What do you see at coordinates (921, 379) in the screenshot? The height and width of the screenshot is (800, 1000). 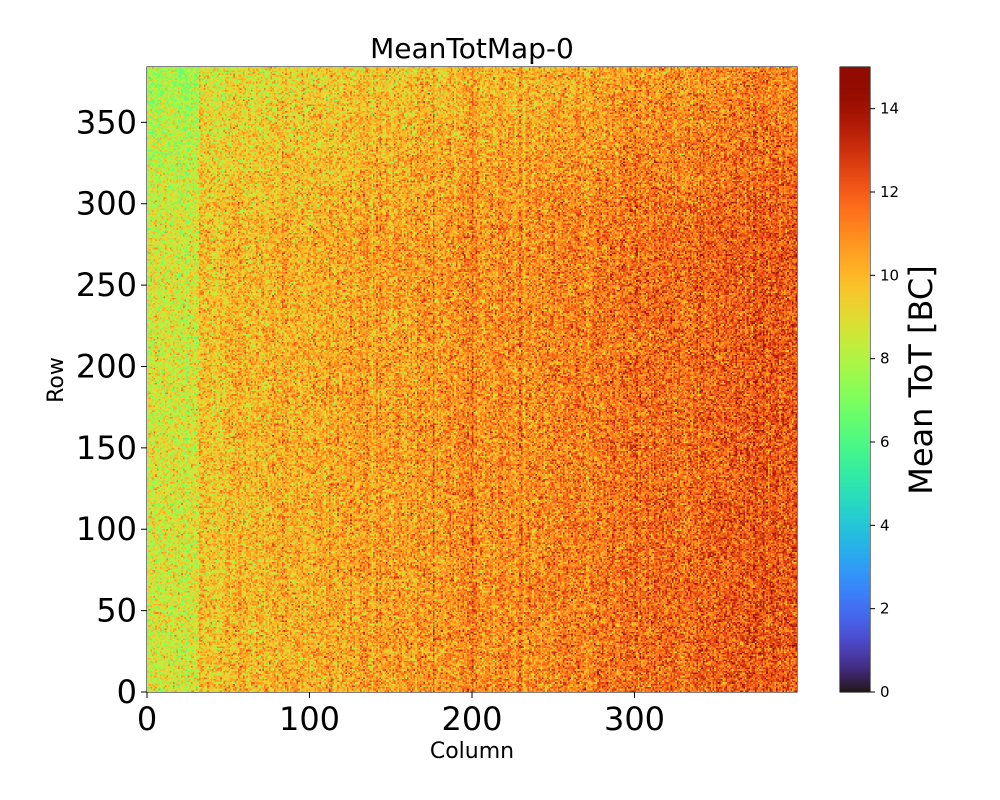 I see `colorbar-label: Mean ToT [BC]` at bounding box center [921, 379].